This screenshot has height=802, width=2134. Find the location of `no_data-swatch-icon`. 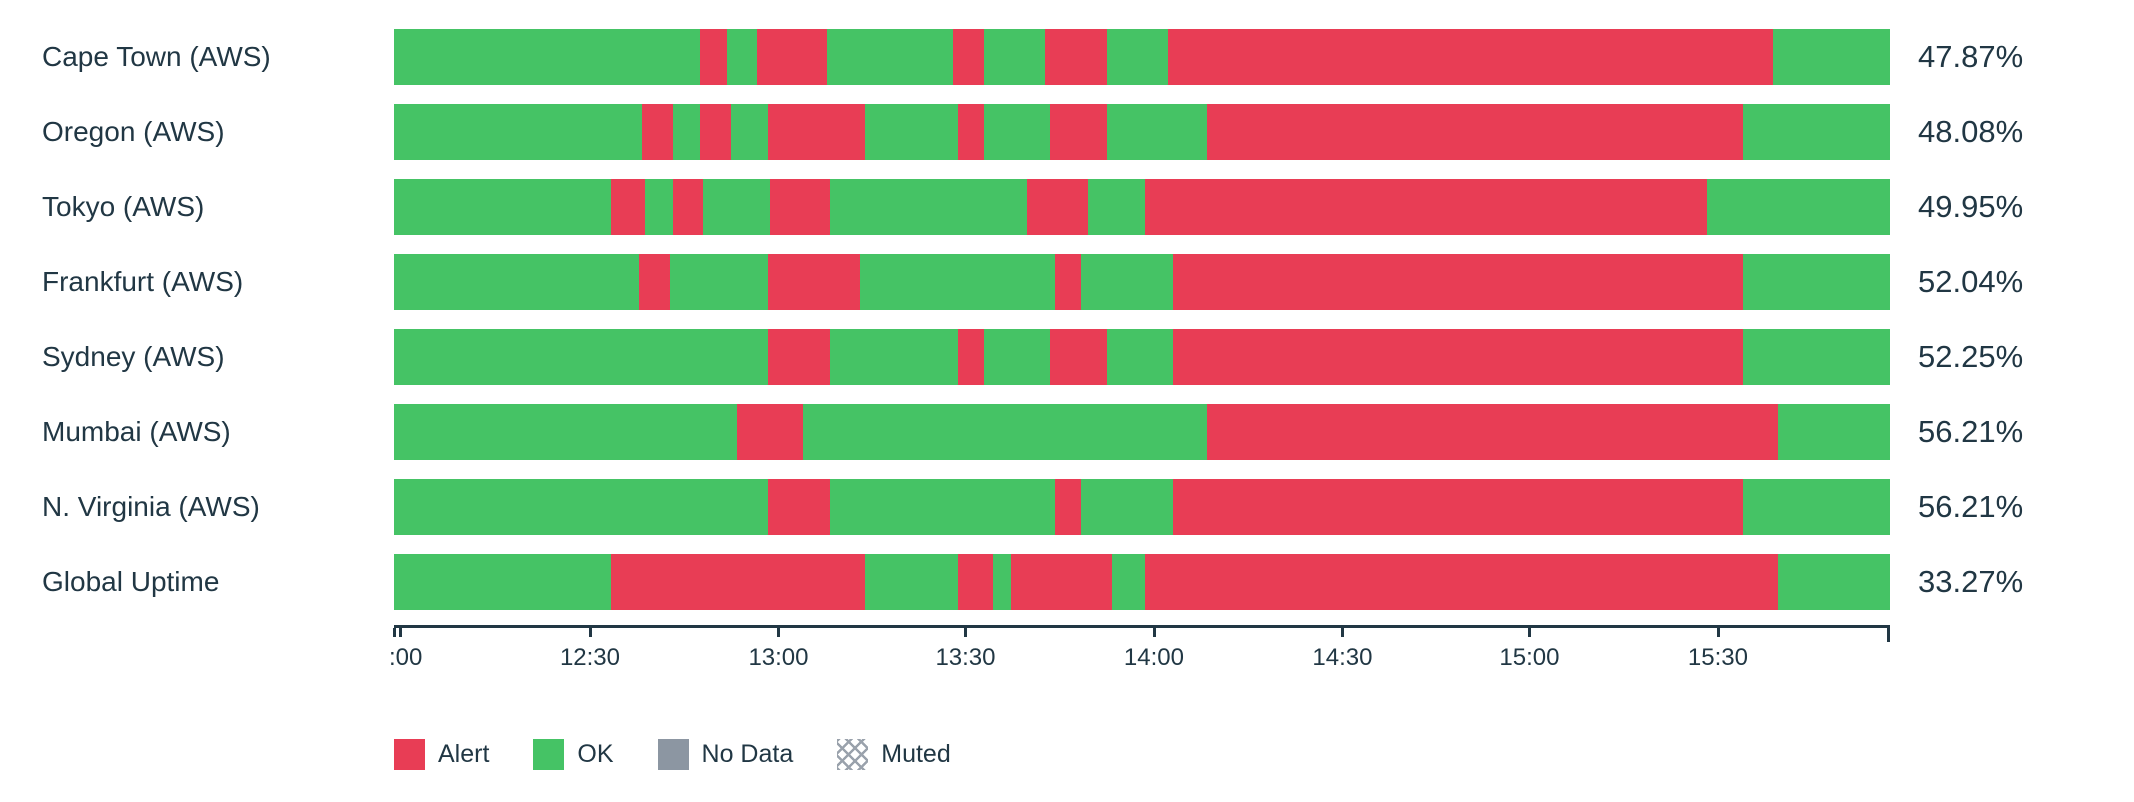

no_data-swatch-icon is located at coordinates (673, 754).